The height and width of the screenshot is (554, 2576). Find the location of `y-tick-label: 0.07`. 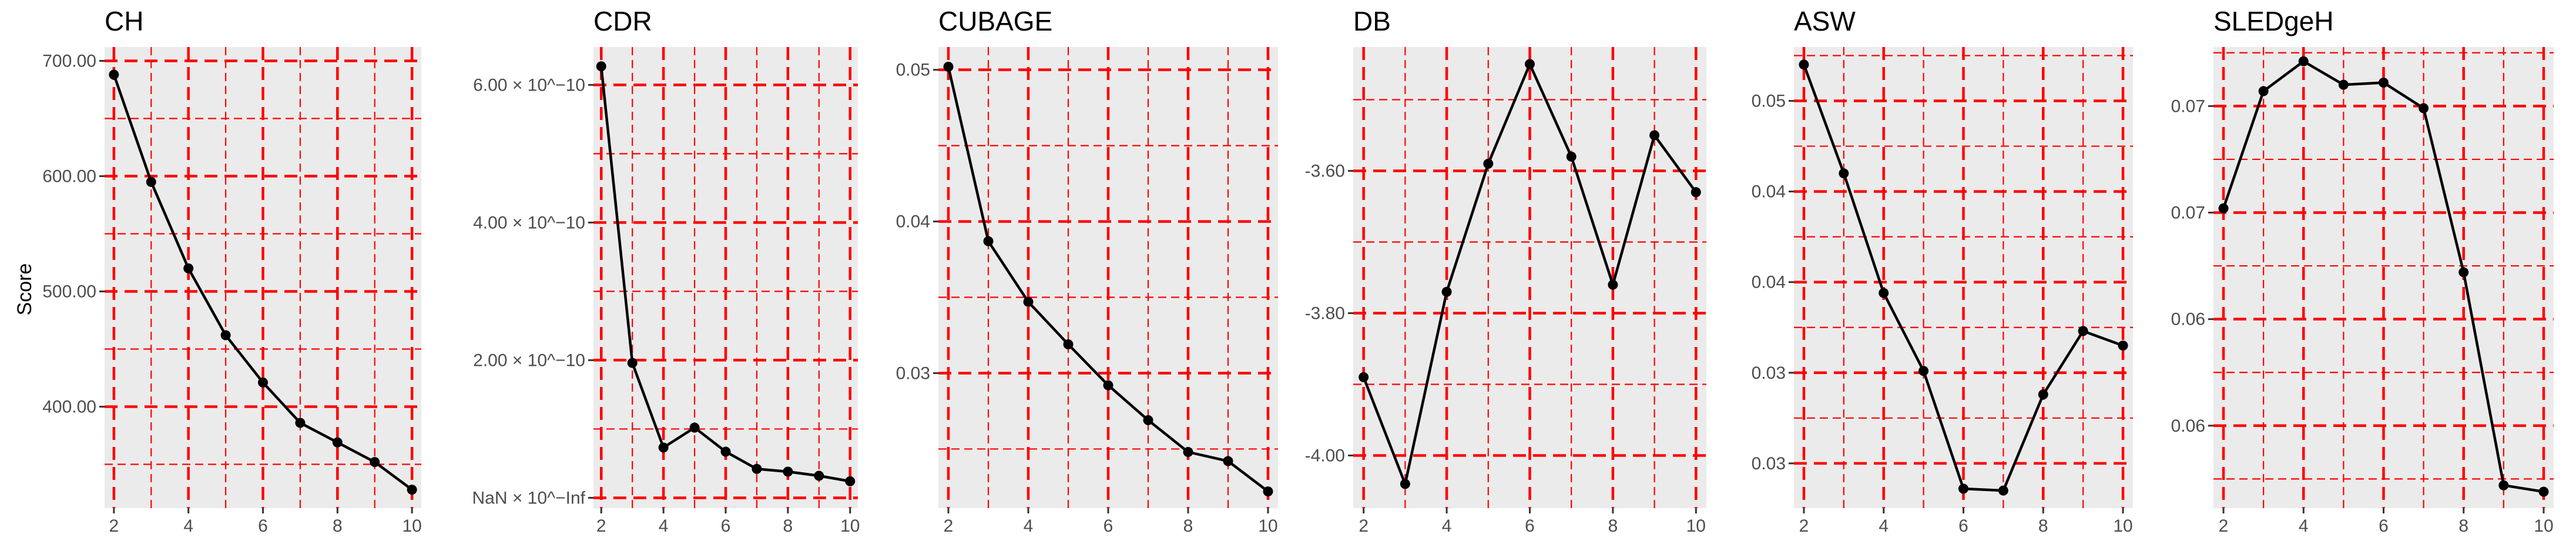

y-tick-label: 0.07 is located at coordinates (2188, 213).